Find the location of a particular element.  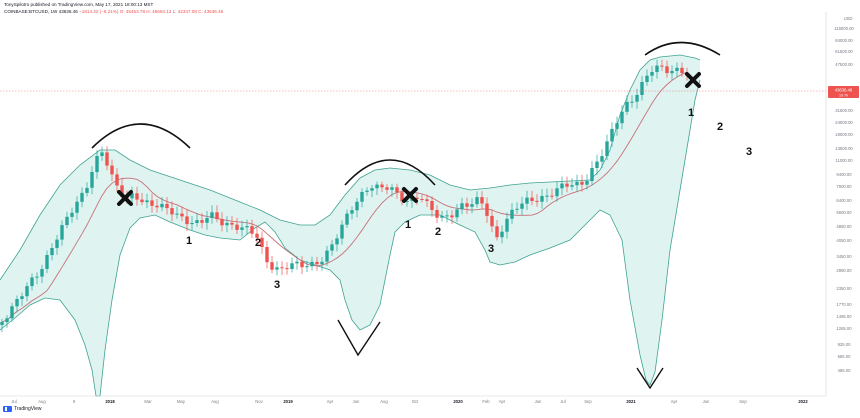

time-tick-label: Oct is located at coordinates (415, 401).